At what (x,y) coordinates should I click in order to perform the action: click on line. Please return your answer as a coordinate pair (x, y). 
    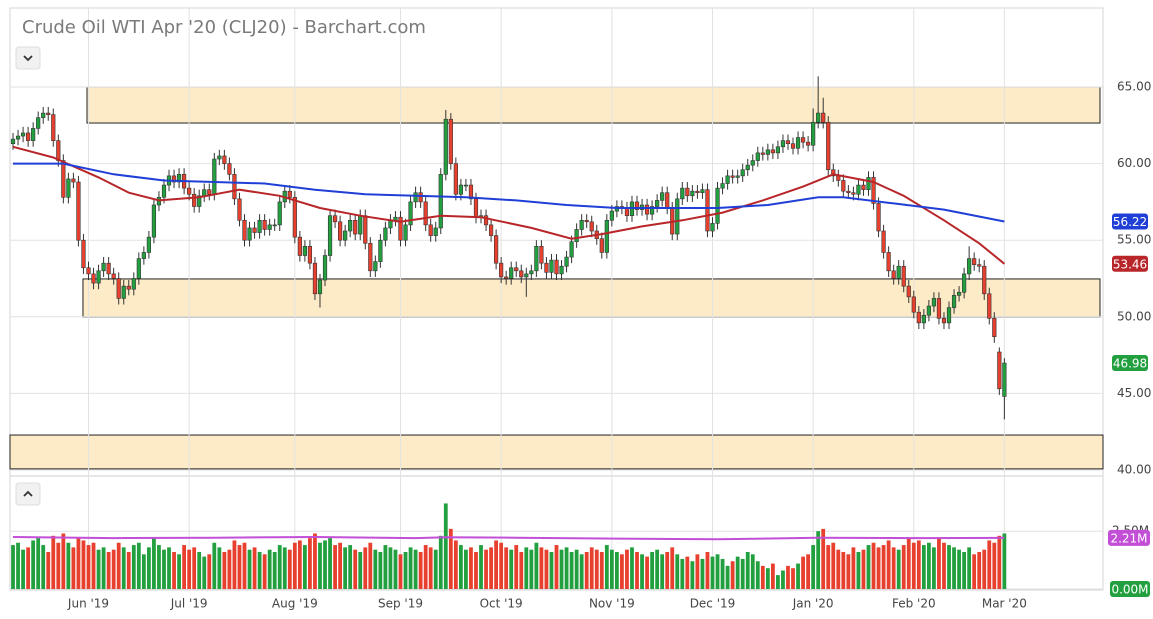
    Looking at the image, I should click on (509, 192).